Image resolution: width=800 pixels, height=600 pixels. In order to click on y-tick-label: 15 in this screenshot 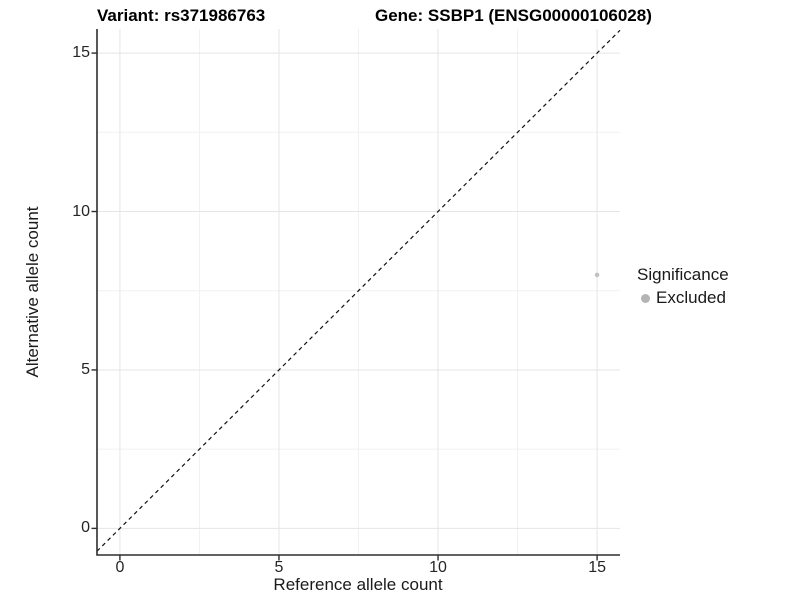, I will do `click(81, 53)`.